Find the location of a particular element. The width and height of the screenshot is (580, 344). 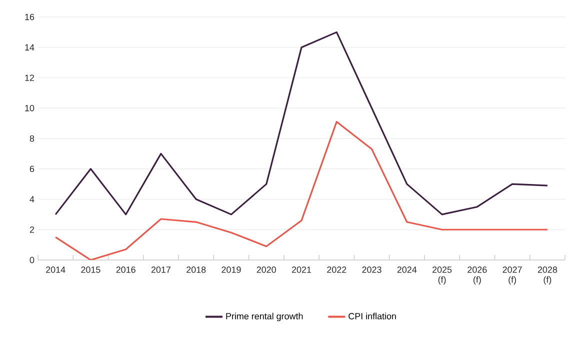

x-tick-label: 2024 is located at coordinates (407, 269).